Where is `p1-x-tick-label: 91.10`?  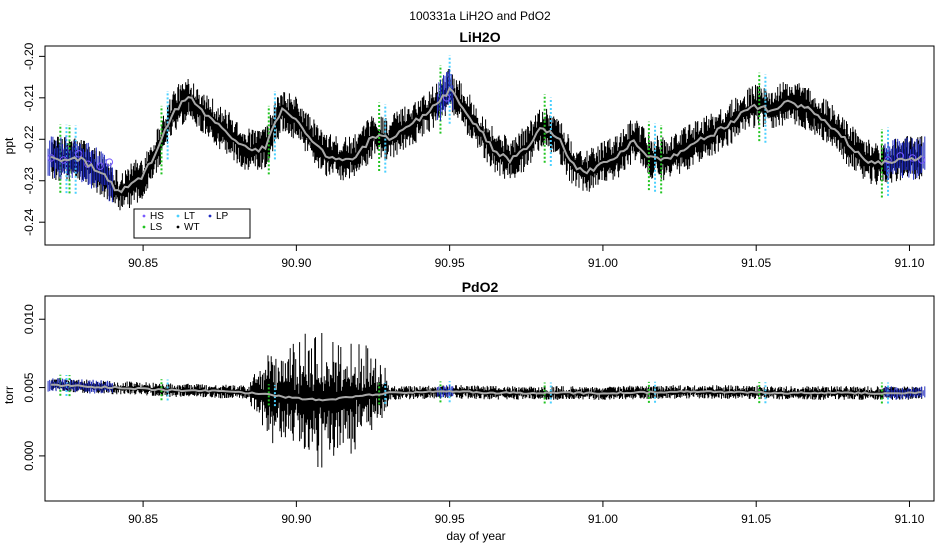
p1-x-tick-label: 91.10 is located at coordinates (909, 263).